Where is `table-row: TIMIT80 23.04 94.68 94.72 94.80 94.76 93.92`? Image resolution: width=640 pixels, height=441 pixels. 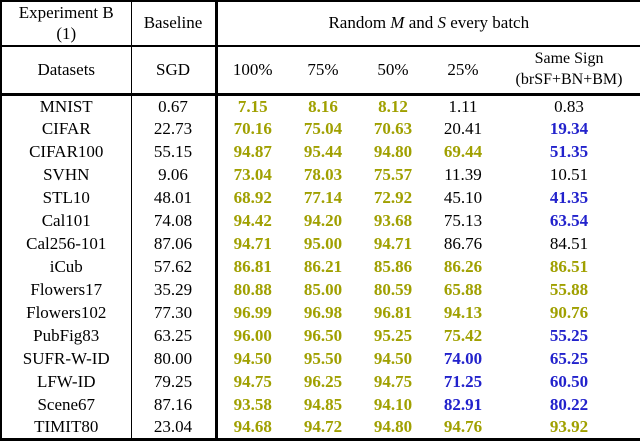
table-row: TIMIT80 23.04 94.68 94.72 94.80 94.76 93.92 is located at coordinates (320, 428).